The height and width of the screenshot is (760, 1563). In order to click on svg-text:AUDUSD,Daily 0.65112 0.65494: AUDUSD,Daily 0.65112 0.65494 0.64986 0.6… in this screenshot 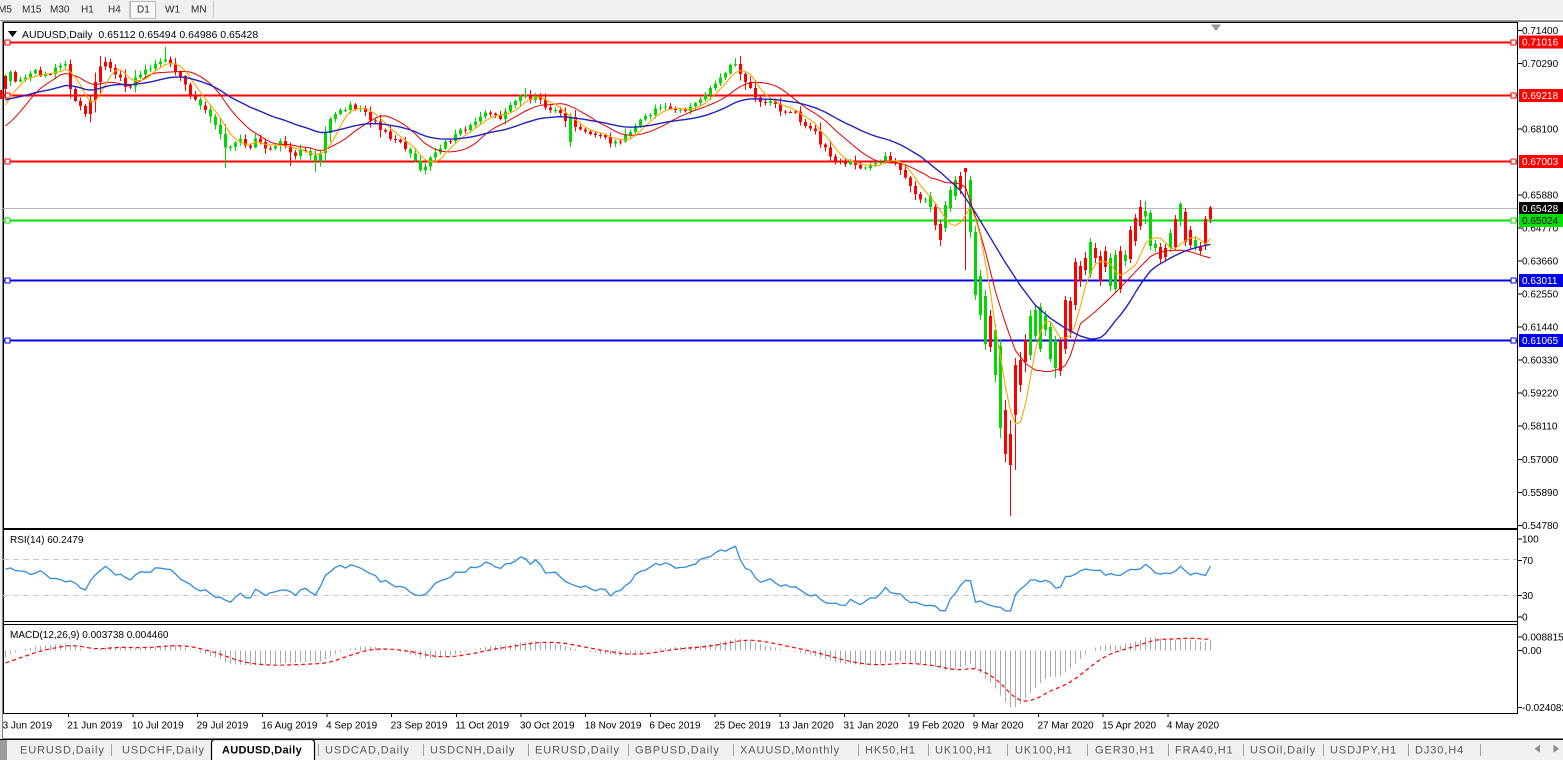, I will do `click(140, 35)`.